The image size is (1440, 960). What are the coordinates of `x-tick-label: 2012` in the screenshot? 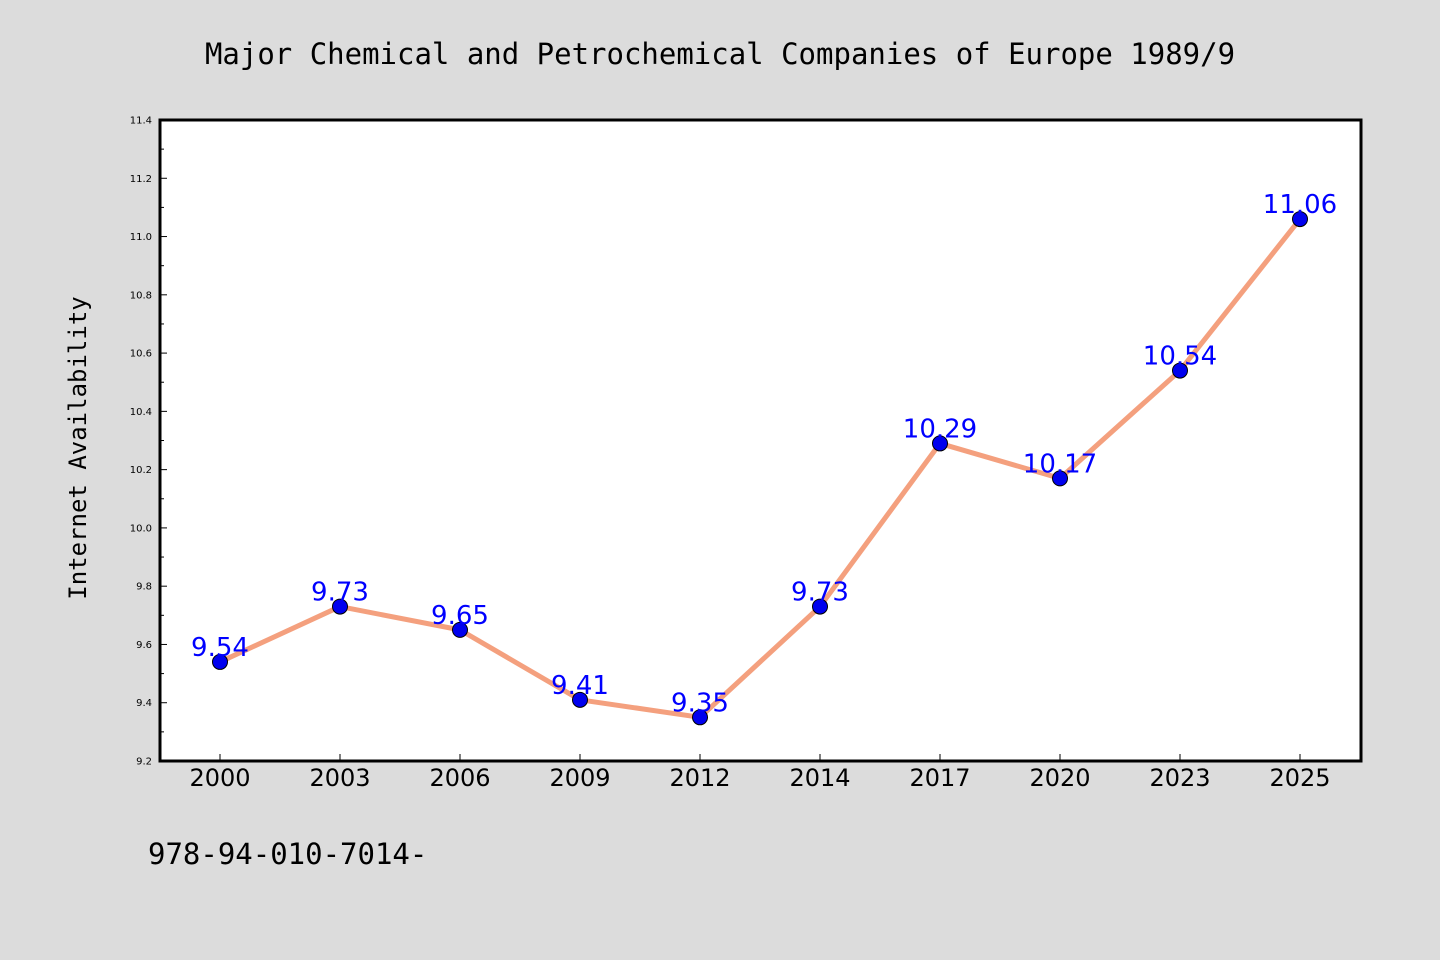 It's located at (699, 778).